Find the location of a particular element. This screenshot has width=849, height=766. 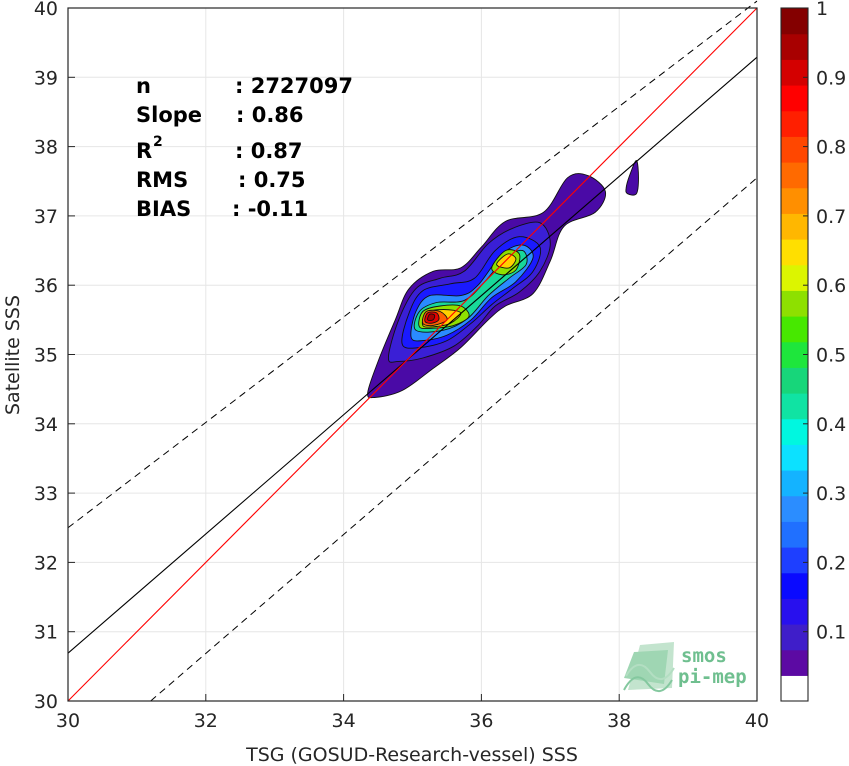

logo-text-pimep: pi-mep is located at coordinates (712, 677).